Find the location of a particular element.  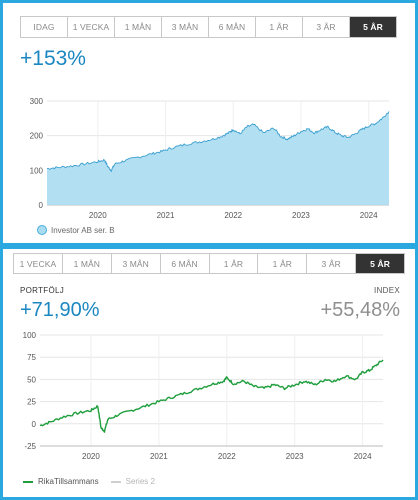

period-selector: 1 VECKA 1 MÅN 3 MÅN 6 MÅN 1 ÅR 1 ÅR 3 ÅR 5 ÅR is located at coordinates (209, 263).